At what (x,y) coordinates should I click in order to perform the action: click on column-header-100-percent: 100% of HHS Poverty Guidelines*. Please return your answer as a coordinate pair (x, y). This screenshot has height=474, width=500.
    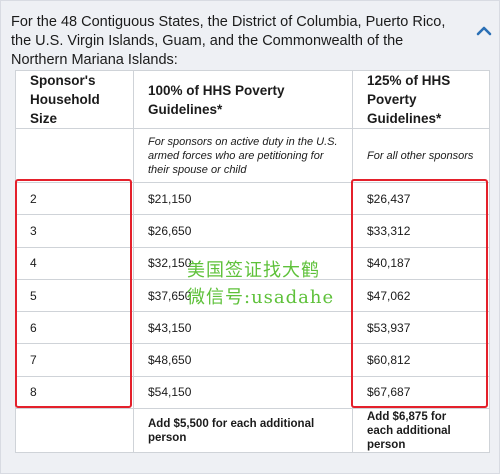
    Looking at the image, I should click on (243, 99).